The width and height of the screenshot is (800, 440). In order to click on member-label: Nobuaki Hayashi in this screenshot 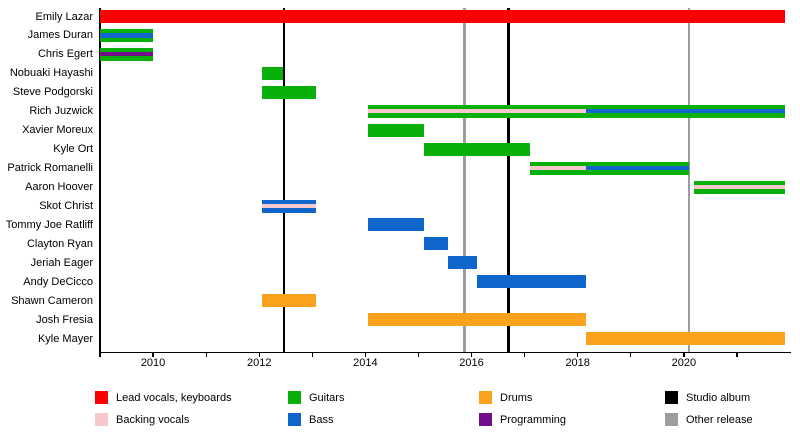, I will do `click(51, 73)`.